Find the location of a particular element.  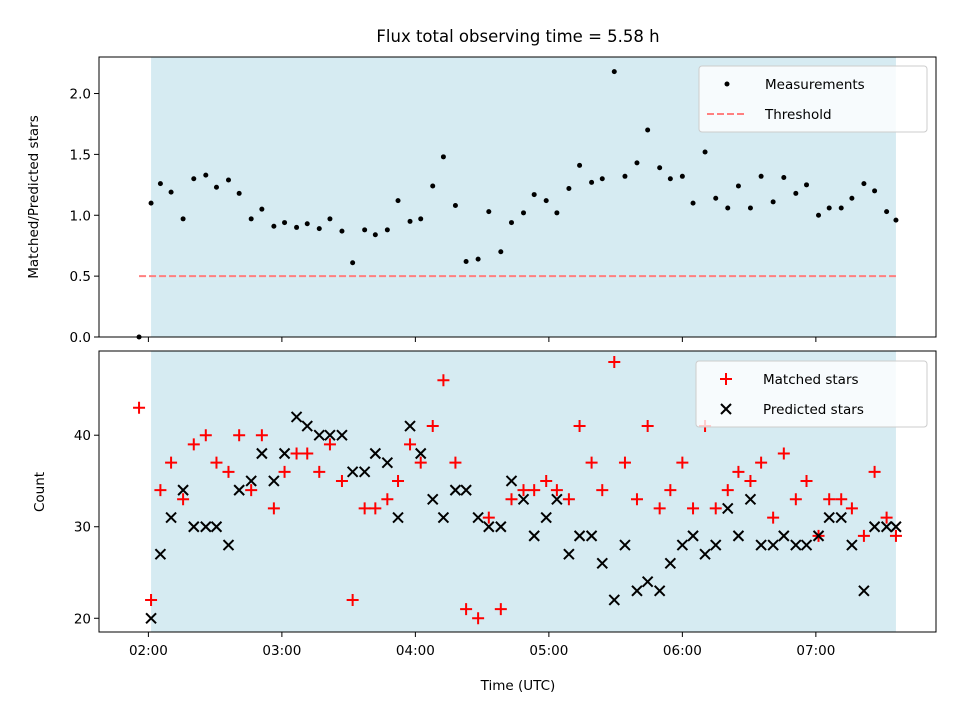

legend-predicted-marker is located at coordinates (726, 409).